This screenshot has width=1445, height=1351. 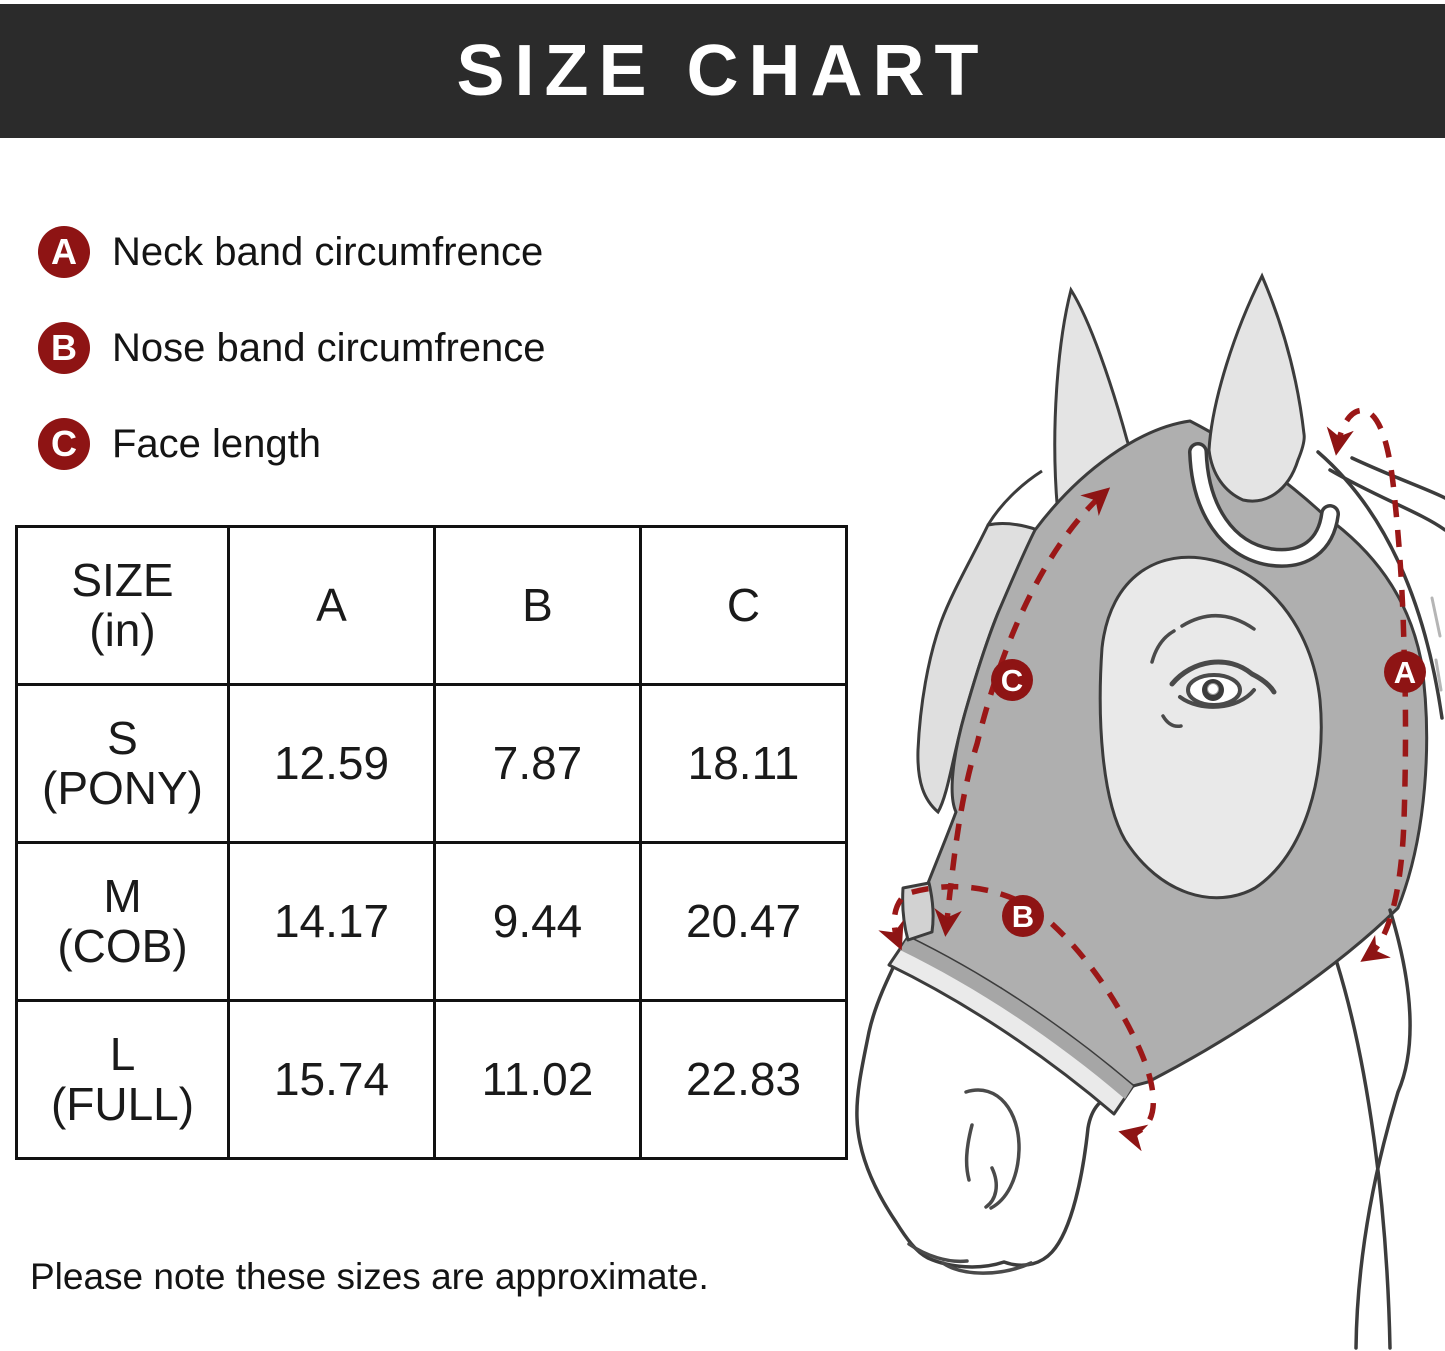 I want to click on title-bar: SIZE CHART, so click(x=722, y=71).